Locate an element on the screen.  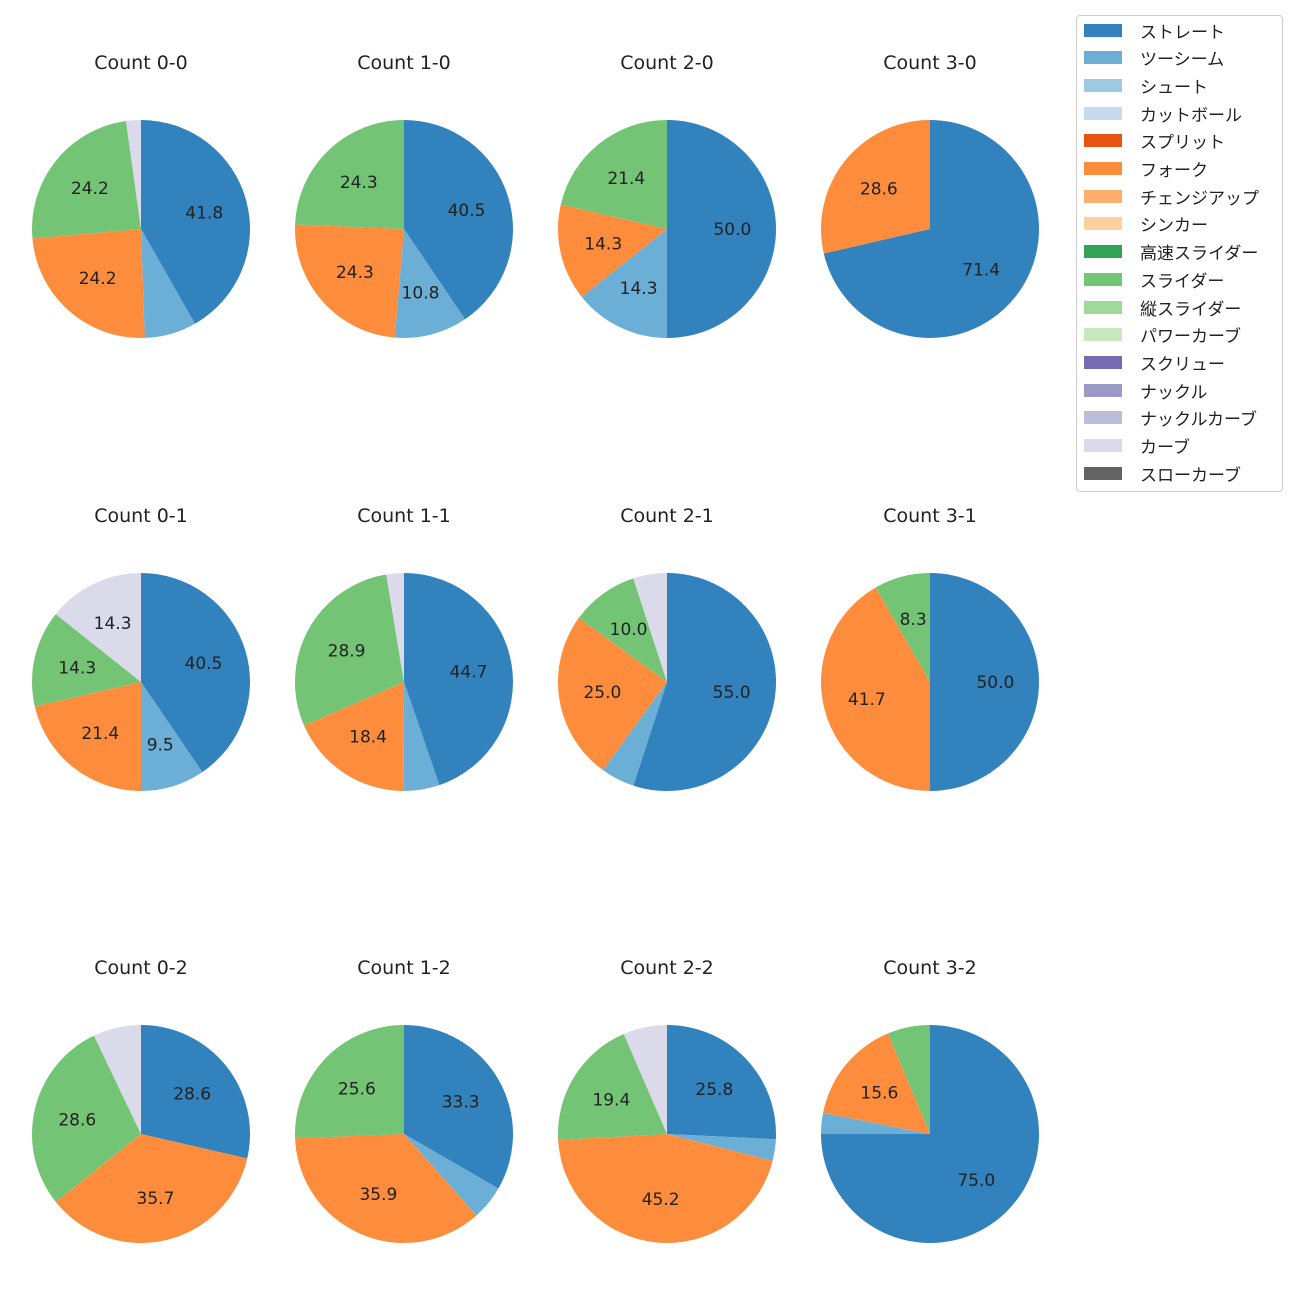
legend-item: フォーク is located at coordinates (1146, 169).